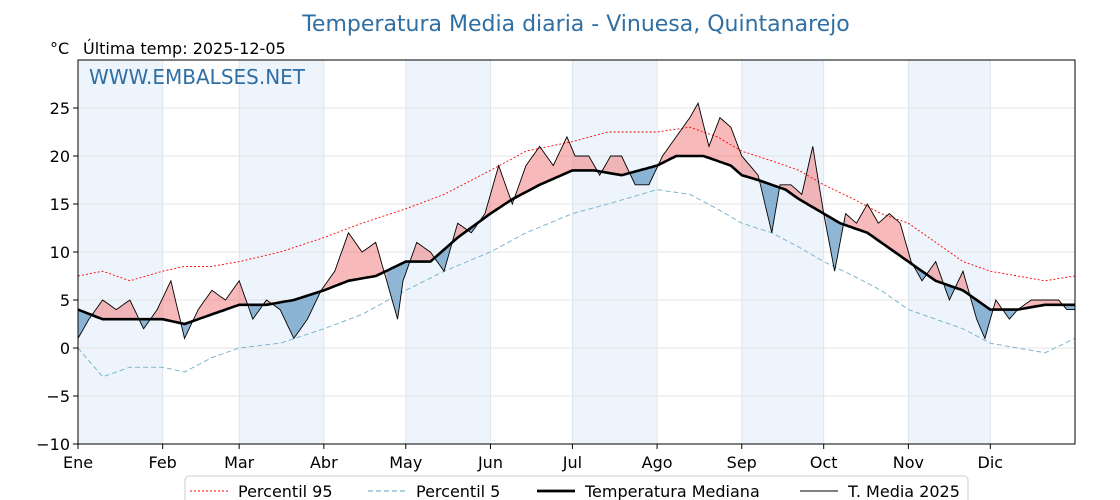 The image size is (1120, 500). What do you see at coordinates (60, 156) in the screenshot?
I see `y-tick-label: 20` at bounding box center [60, 156].